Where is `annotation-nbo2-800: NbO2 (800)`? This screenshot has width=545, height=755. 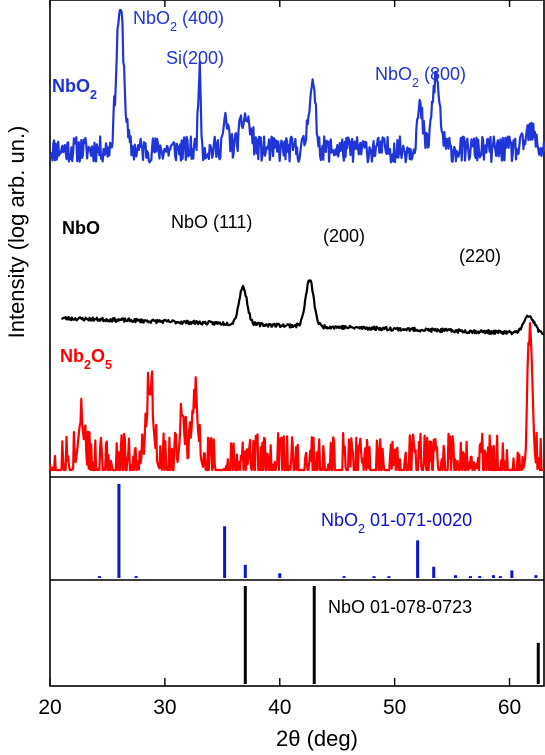 annotation-nbo2-800: NbO2 (800) is located at coordinates (420, 77).